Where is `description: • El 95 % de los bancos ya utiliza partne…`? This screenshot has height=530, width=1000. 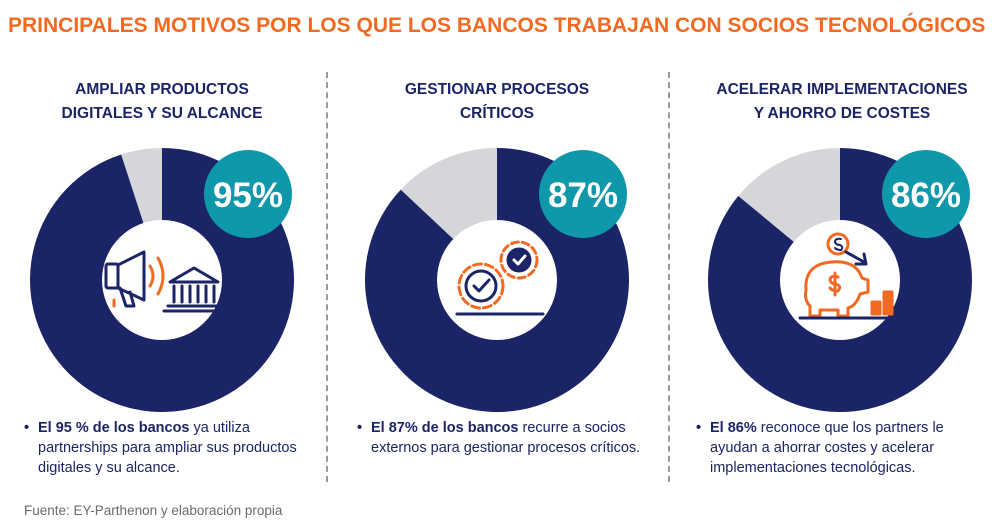
description: • El 95 % de los bancos ya utiliza partne… is located at coordinates (160, 448).